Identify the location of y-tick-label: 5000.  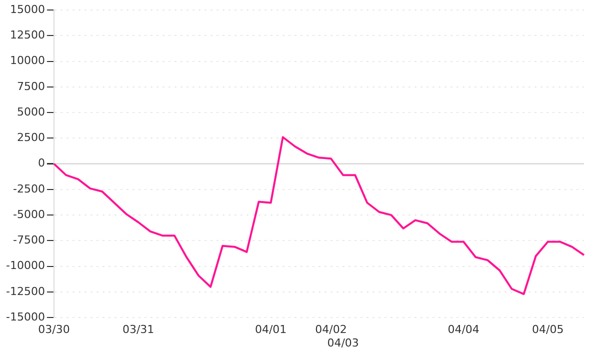
(30, 111).